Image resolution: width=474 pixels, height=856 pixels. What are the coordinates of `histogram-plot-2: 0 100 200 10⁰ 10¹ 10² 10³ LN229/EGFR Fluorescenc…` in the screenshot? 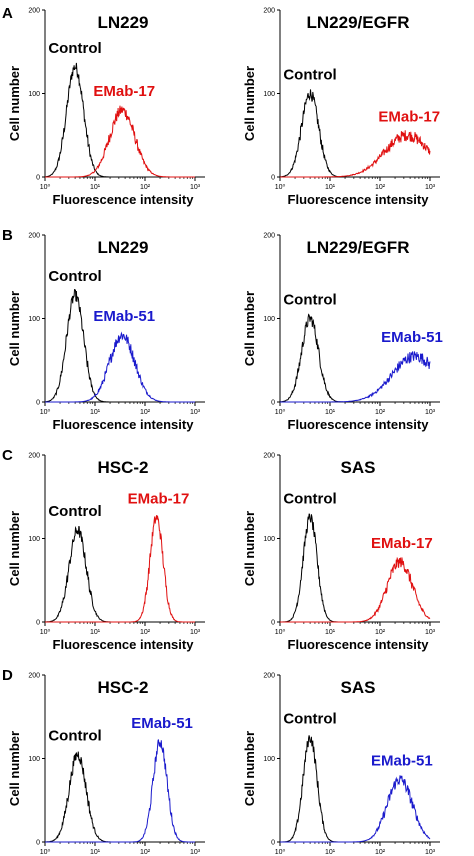 It's located at (341, 108).